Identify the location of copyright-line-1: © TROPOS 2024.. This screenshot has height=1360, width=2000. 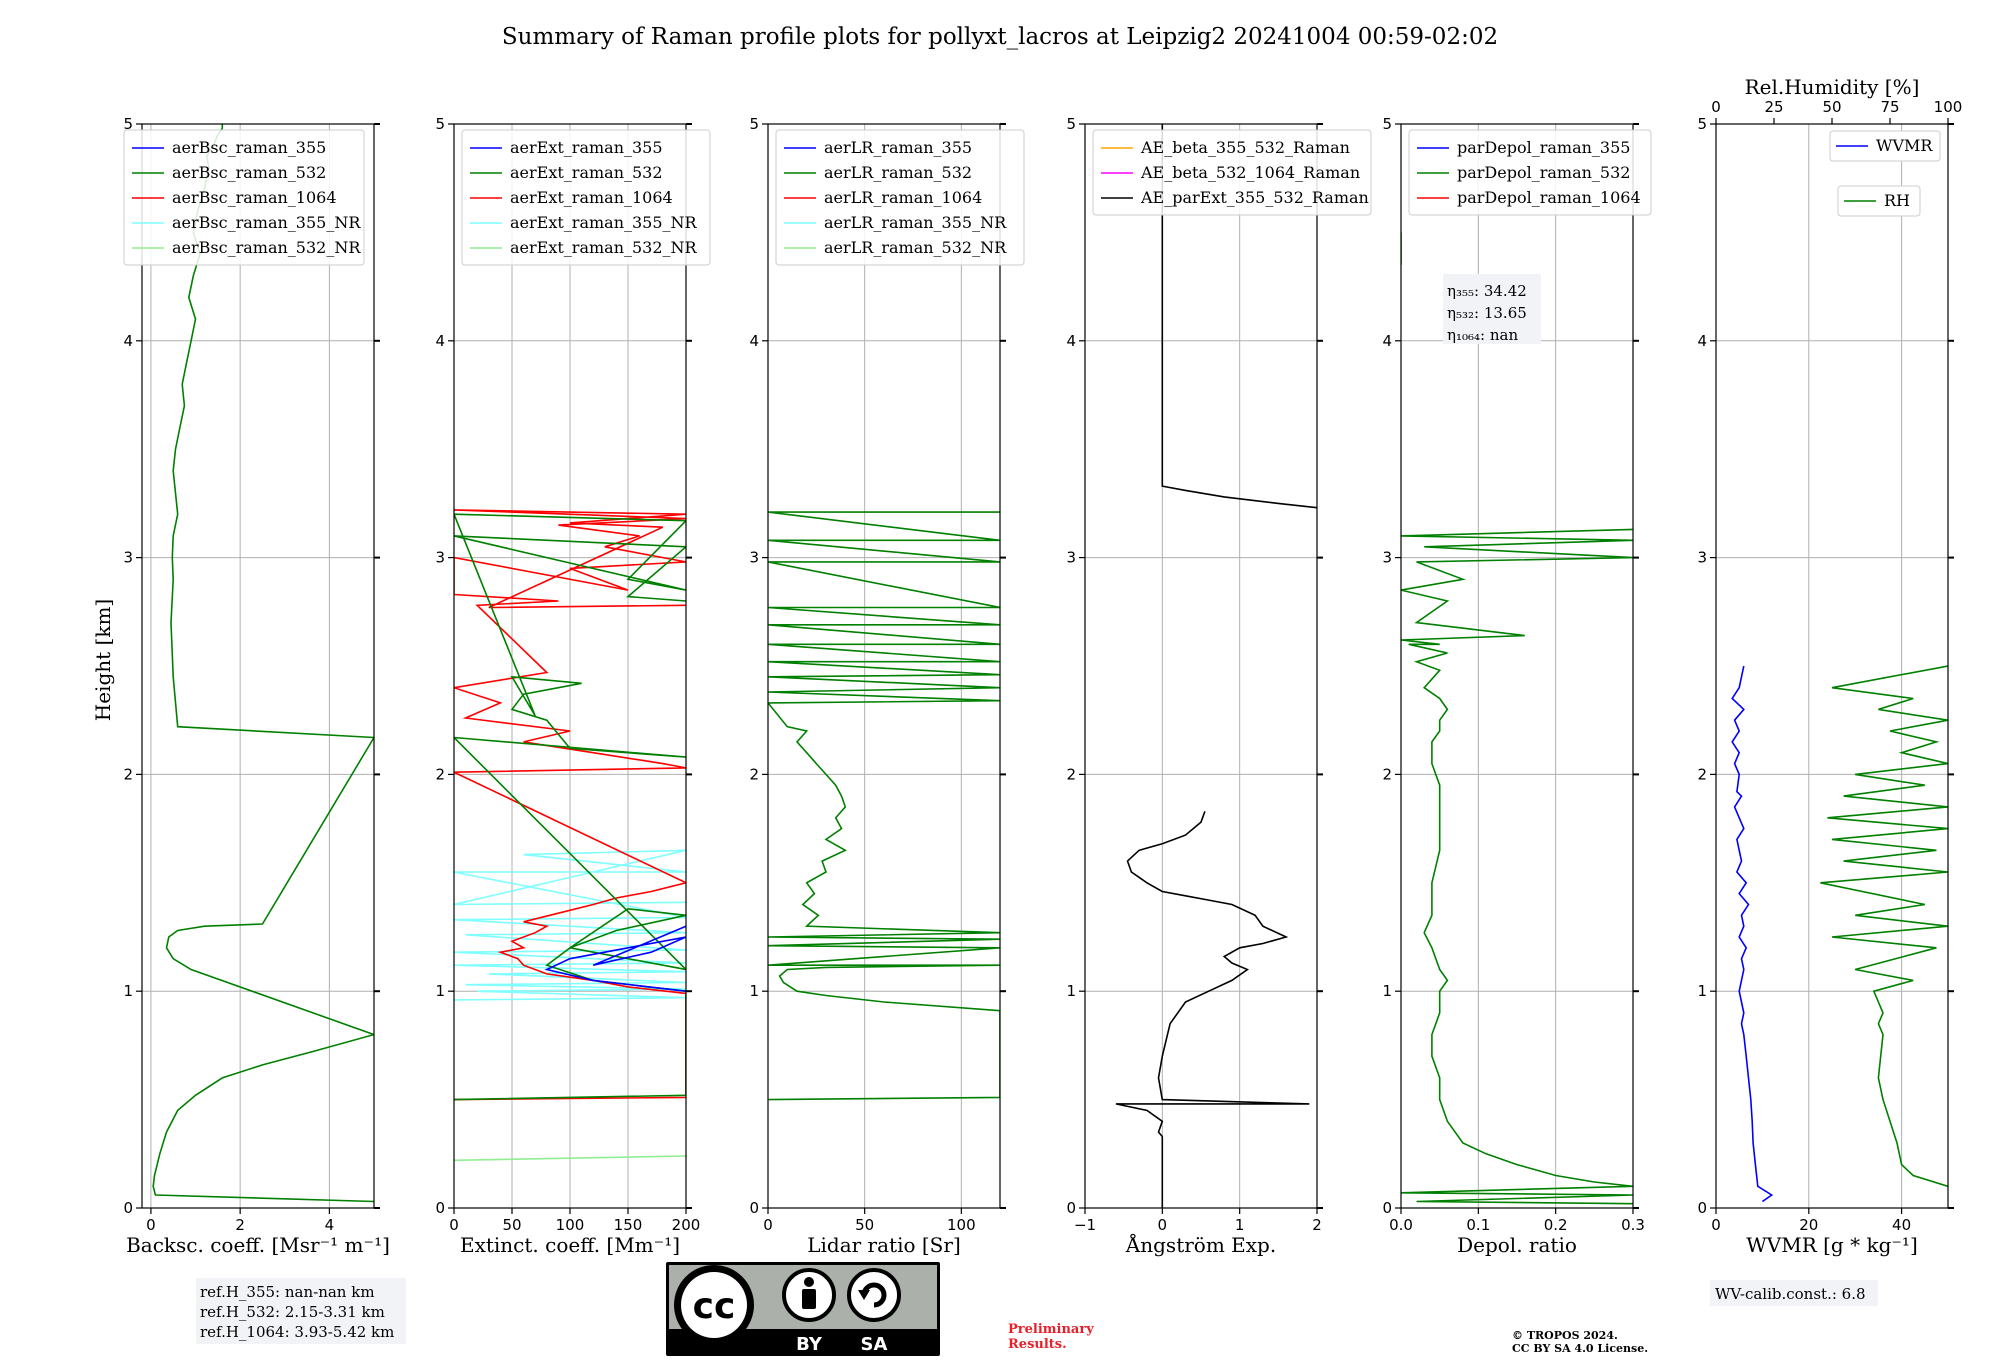
(1565, 1335).